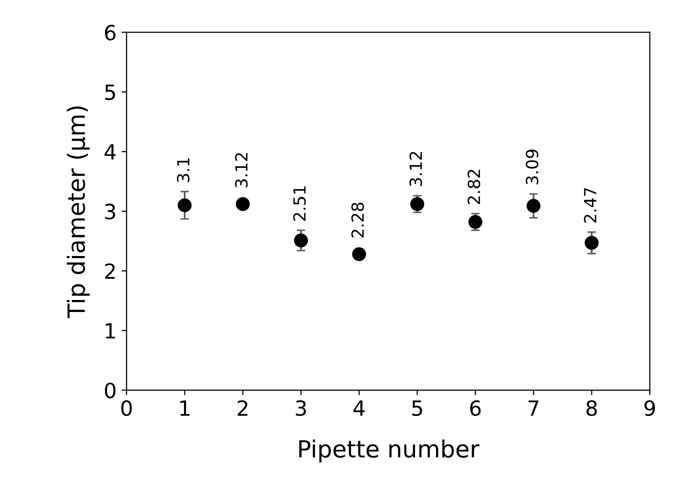  I want to click on y-tick-label: 6, so click(110, 32).